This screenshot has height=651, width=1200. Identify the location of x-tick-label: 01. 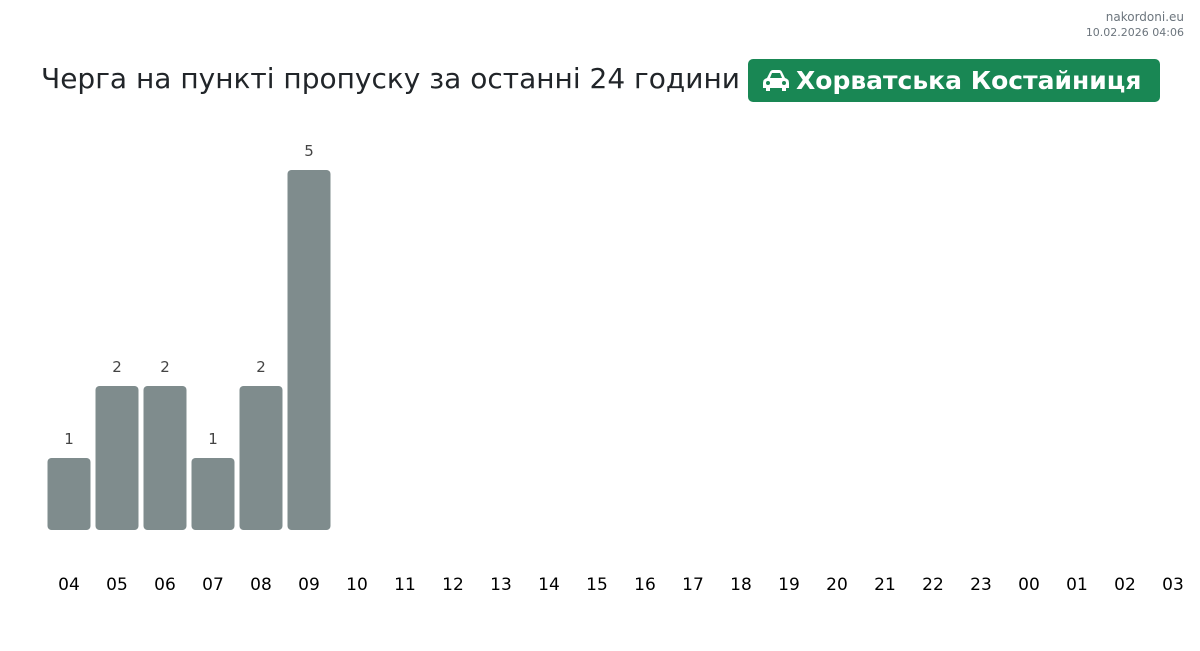
(1077, 585).